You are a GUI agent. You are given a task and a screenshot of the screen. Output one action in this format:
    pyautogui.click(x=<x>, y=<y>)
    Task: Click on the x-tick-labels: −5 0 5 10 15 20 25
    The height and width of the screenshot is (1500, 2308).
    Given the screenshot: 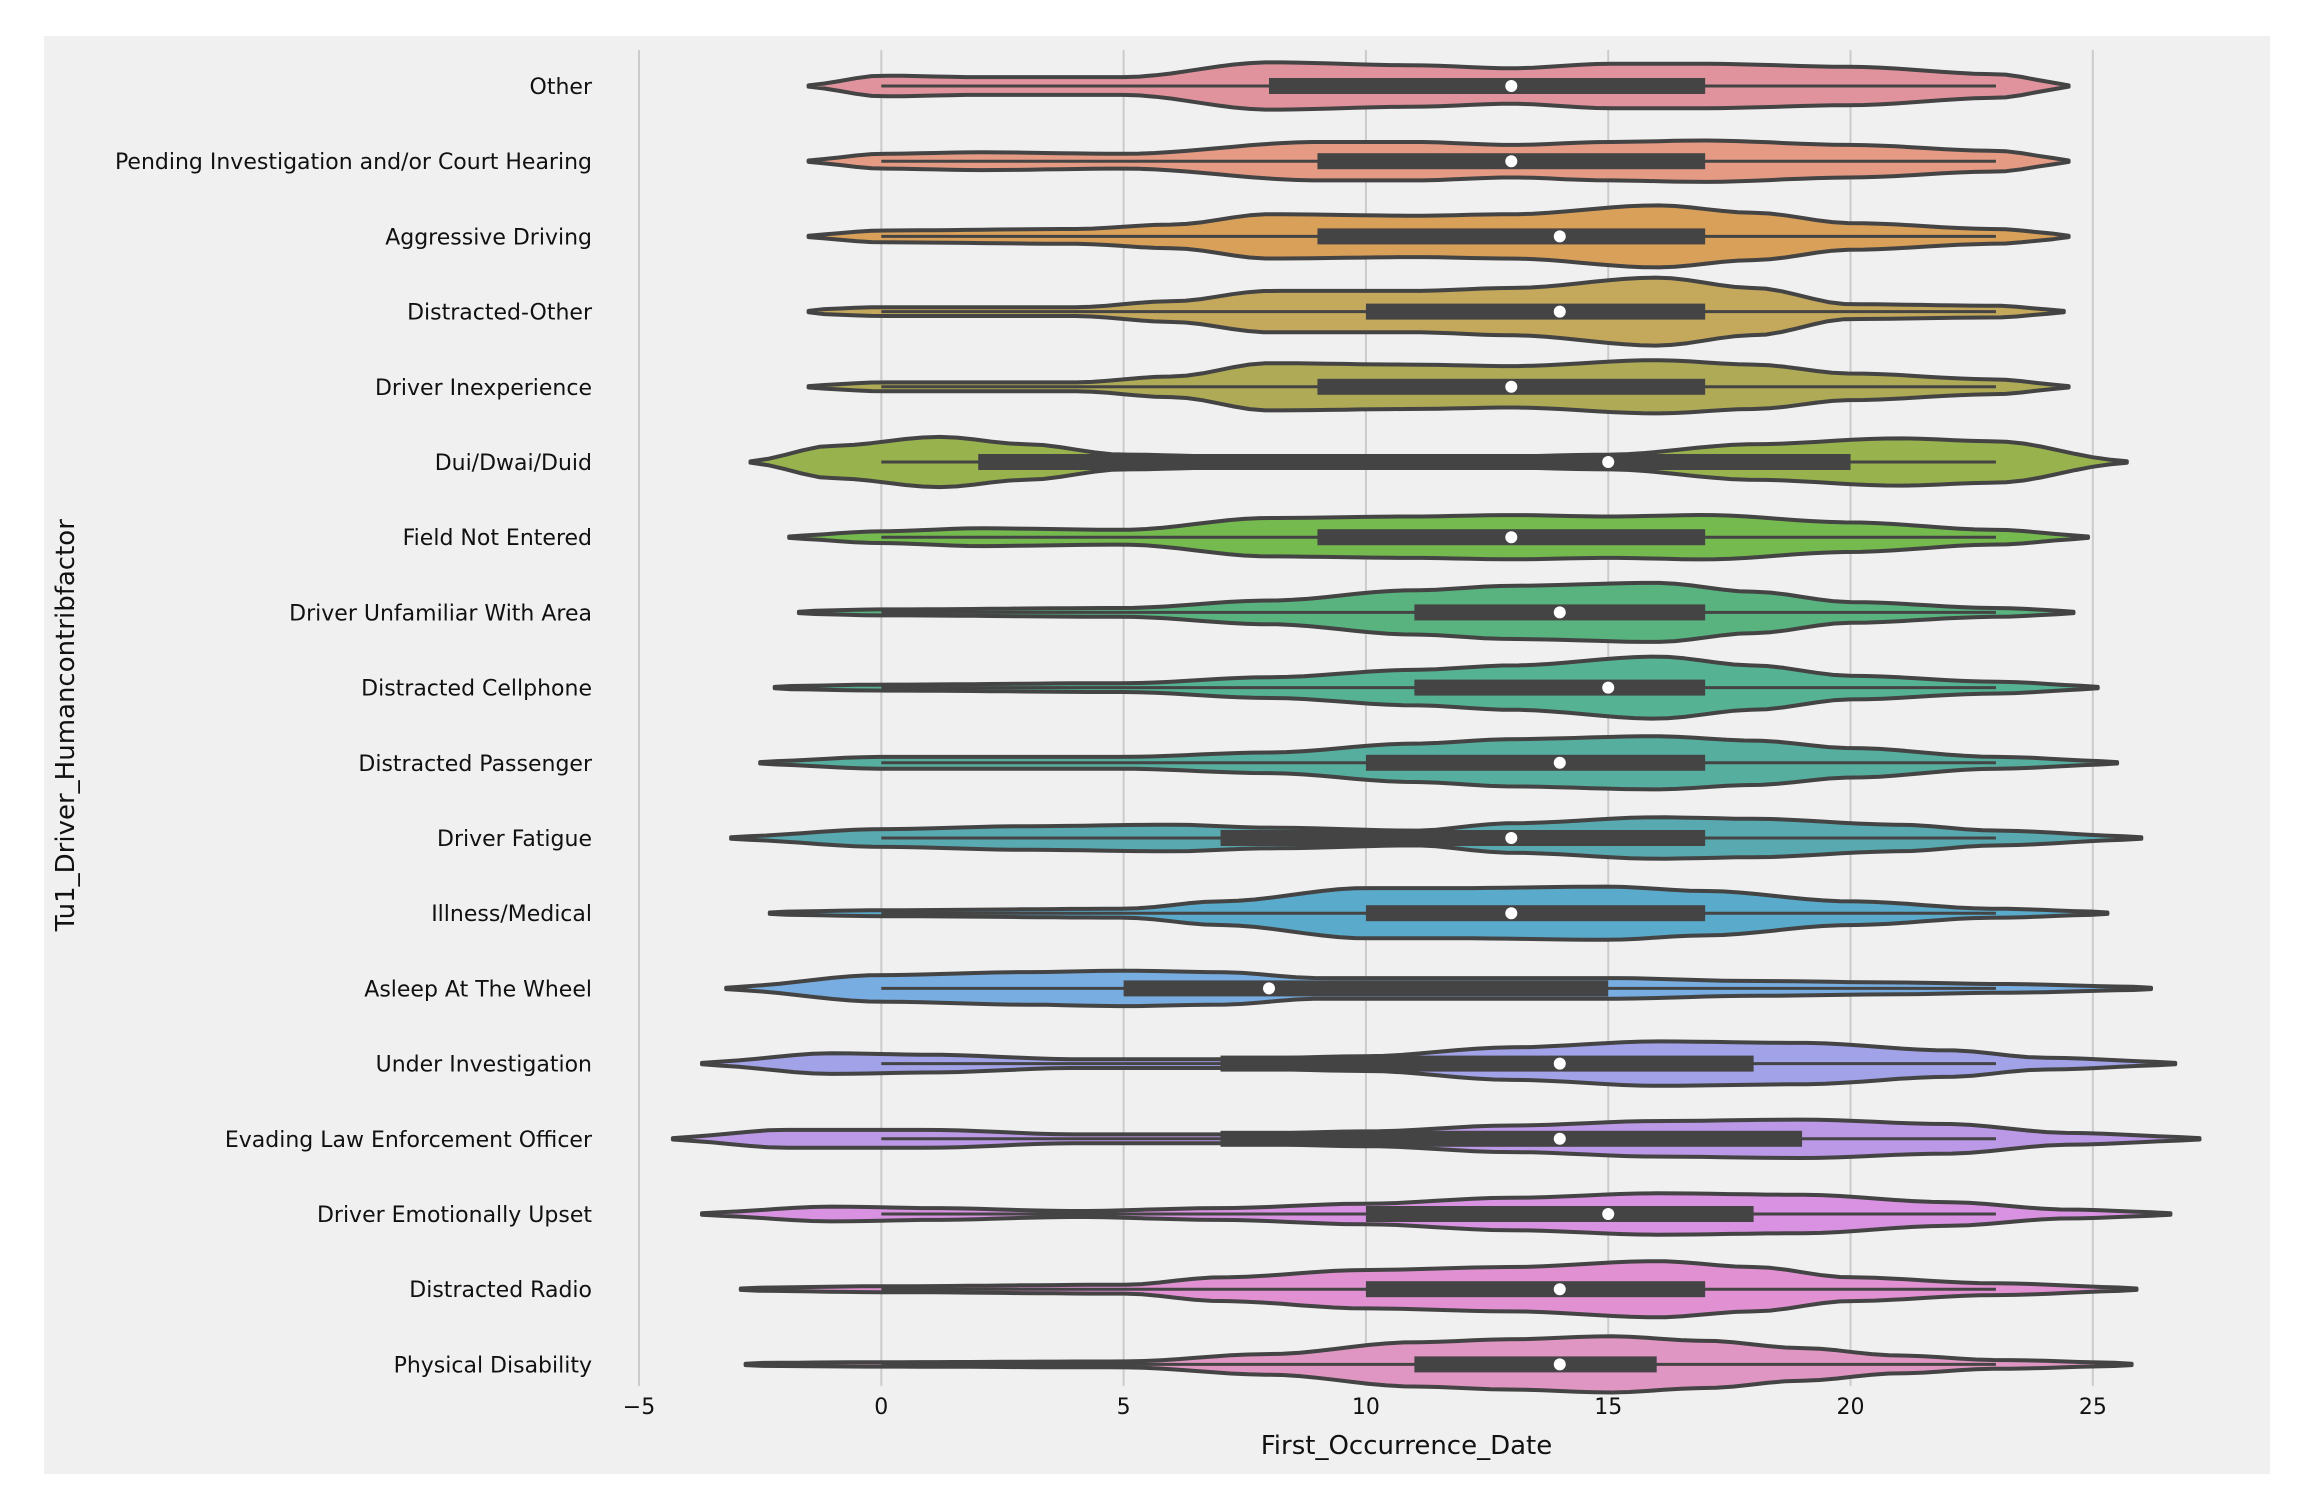 What is the action you would take?
    pyautogui.click(x=1365, y=1407)
    